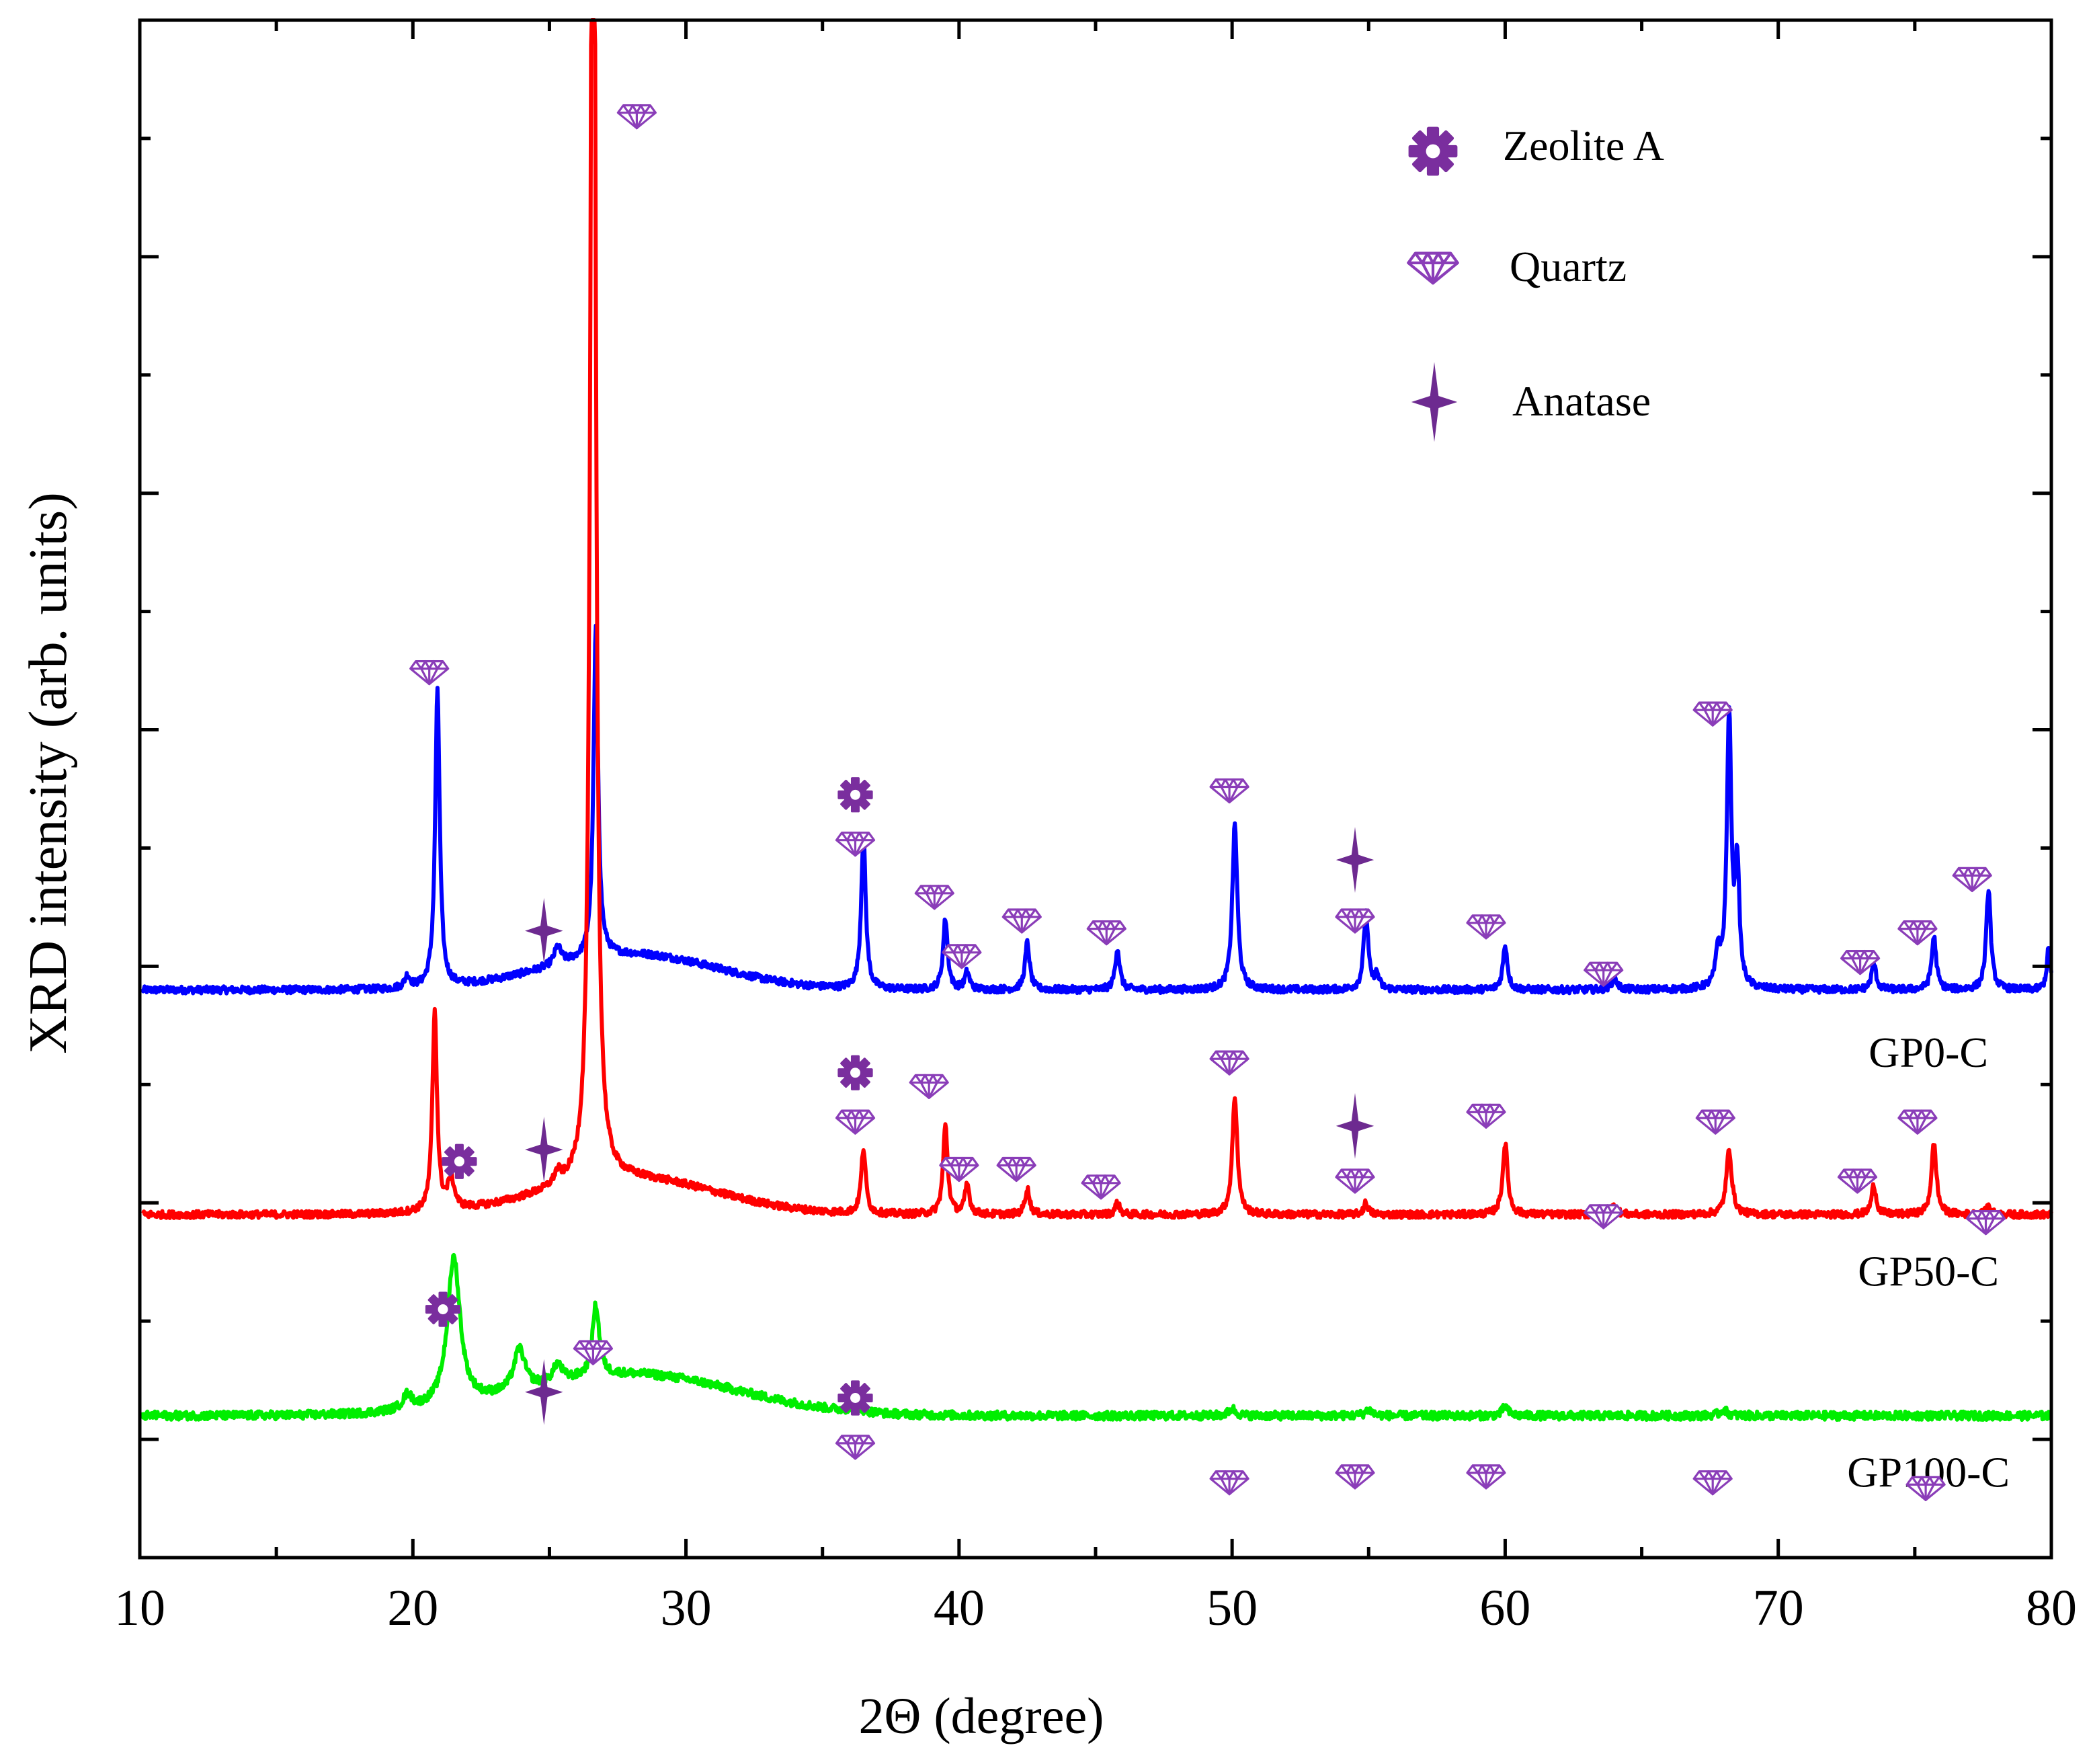 The width and height of the screenshot is (2093, 1764). What do you see at coordinates (1096, 1337) in the screenshot?
I see `series-line-gp100-c` at bounding box center [1096, 1337].